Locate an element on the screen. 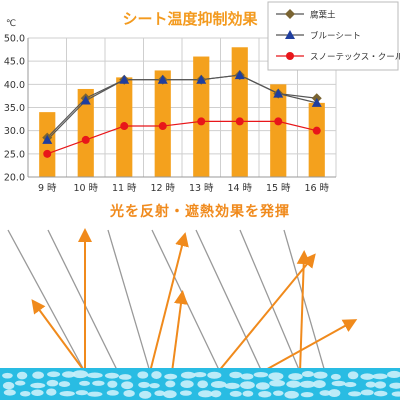  y-unit-label: ℃ is located at coordinates (11, 24).